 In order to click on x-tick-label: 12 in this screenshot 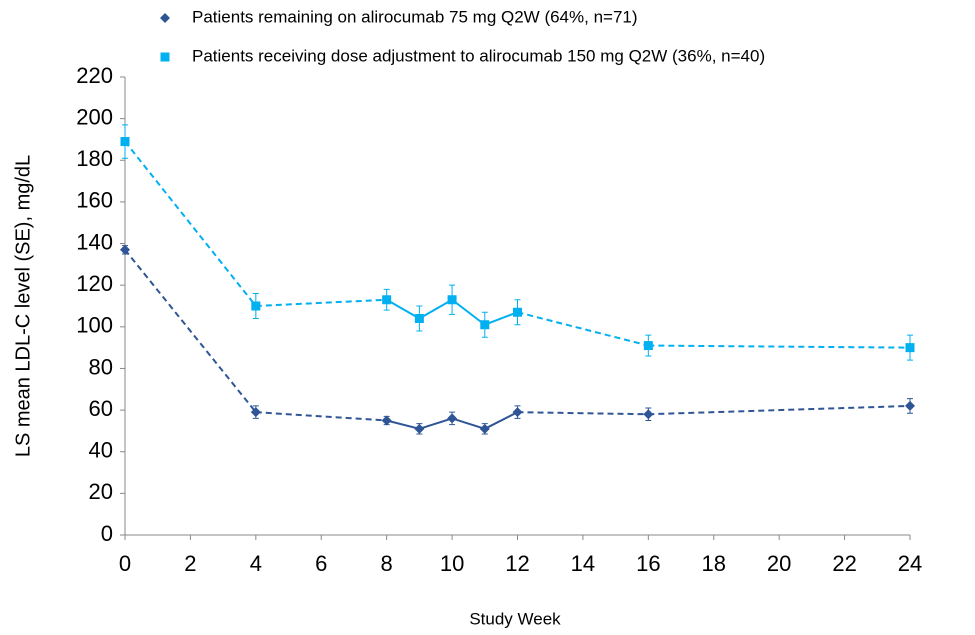, I will do `click(517, 563)`.